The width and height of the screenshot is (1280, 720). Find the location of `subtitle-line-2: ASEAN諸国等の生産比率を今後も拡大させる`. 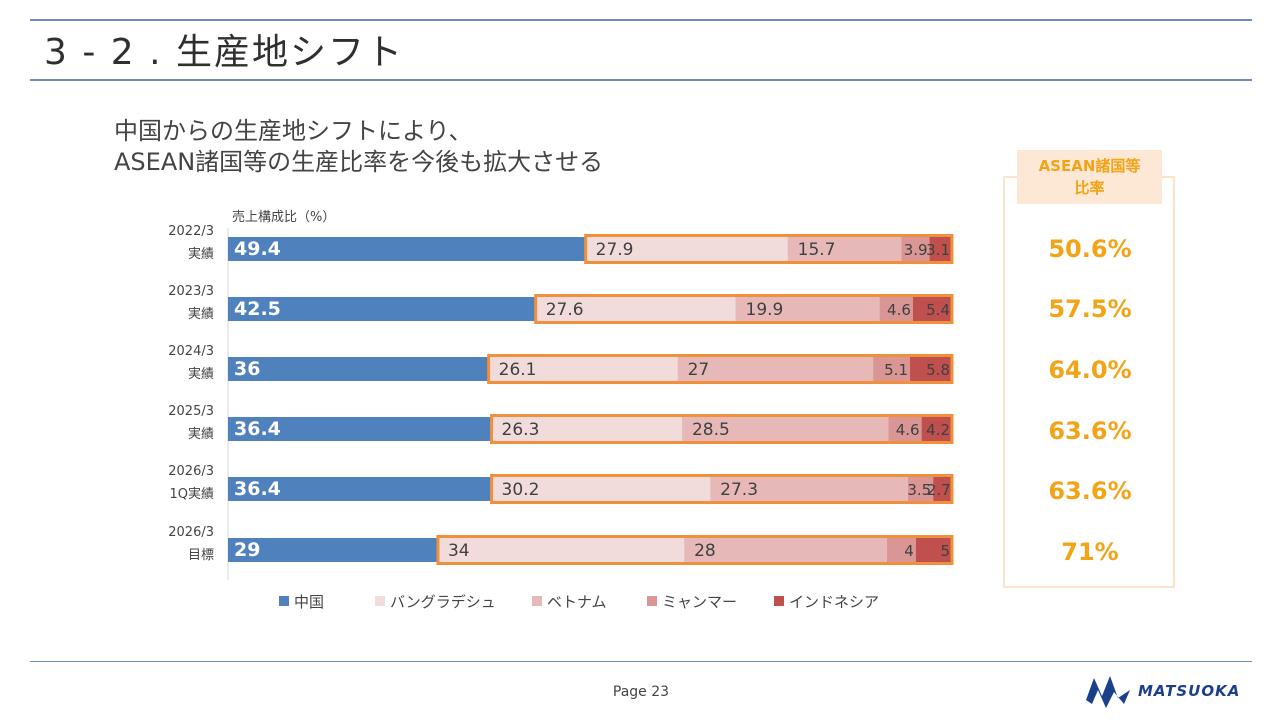

subtitle-line-2: ASEAN諸国等の生産比率を今後も拡大させる is located at coordinates (359, 162).